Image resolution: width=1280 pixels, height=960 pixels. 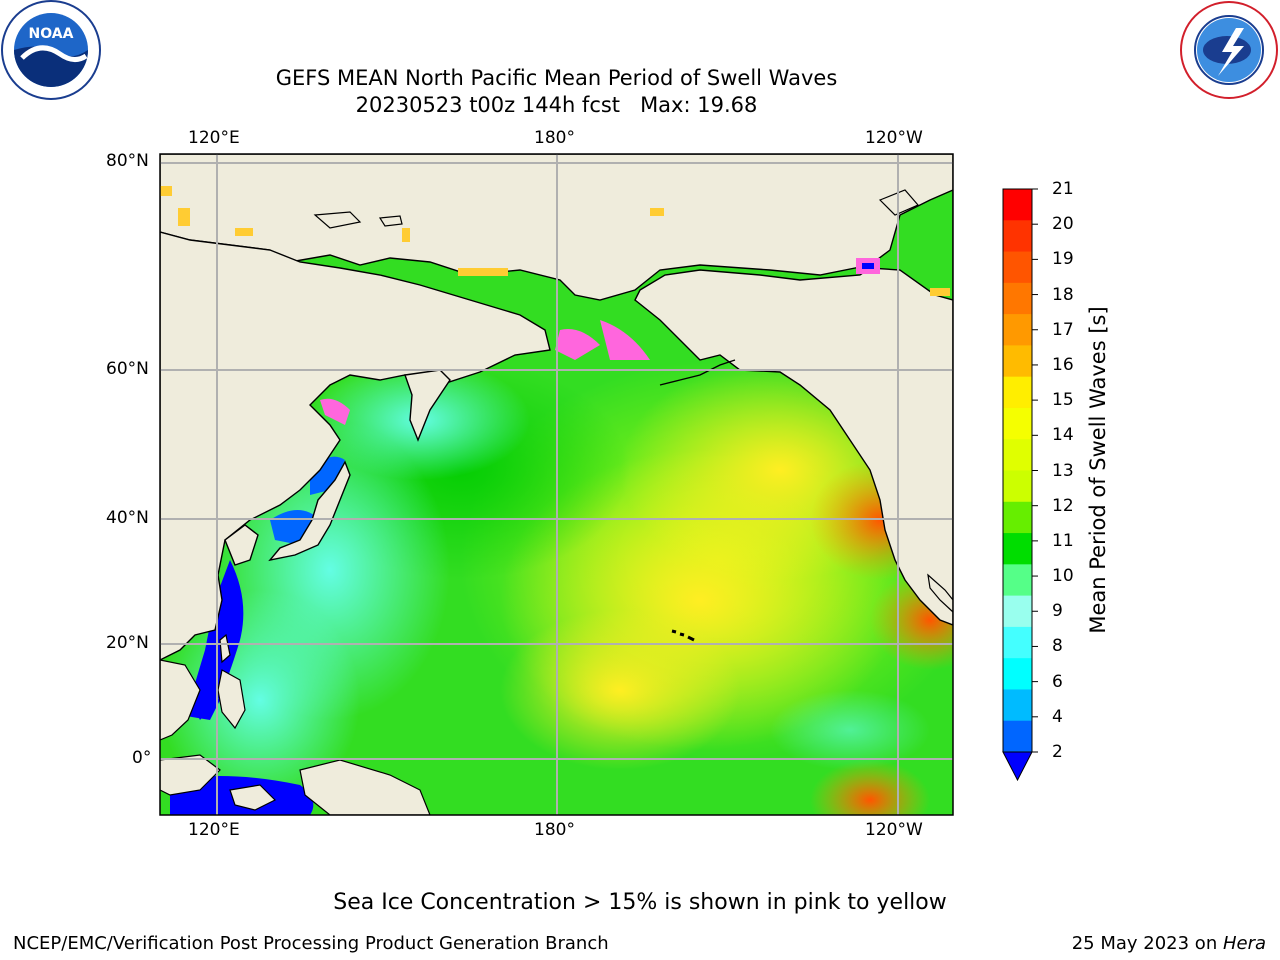 I want to click on swell-period-cyan-region-east, so click(x=850, y=730).